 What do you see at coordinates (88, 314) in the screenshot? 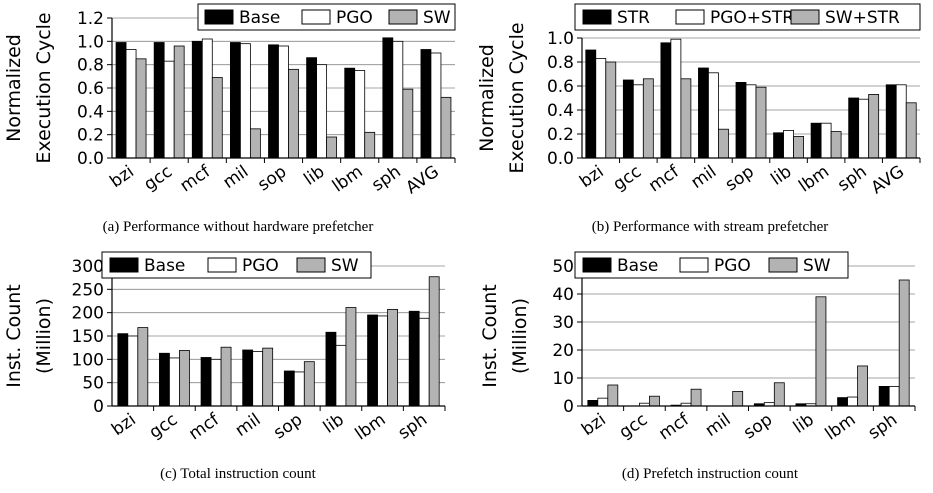
I see `y-tick-label: 200` at bounding box center [88, 314].